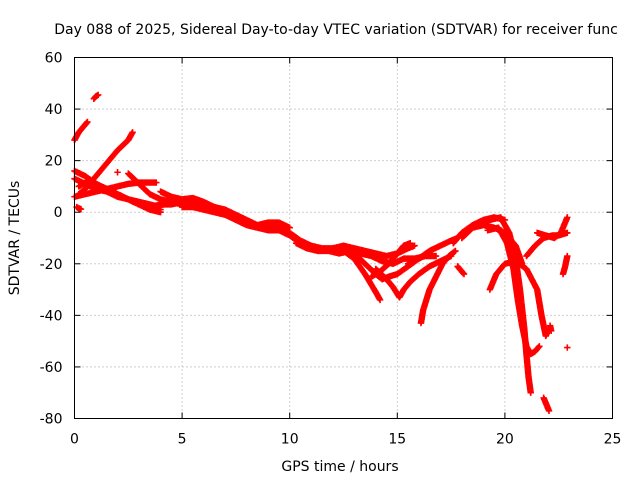  I want to click on series-track-short-22h, so click(550, 328).